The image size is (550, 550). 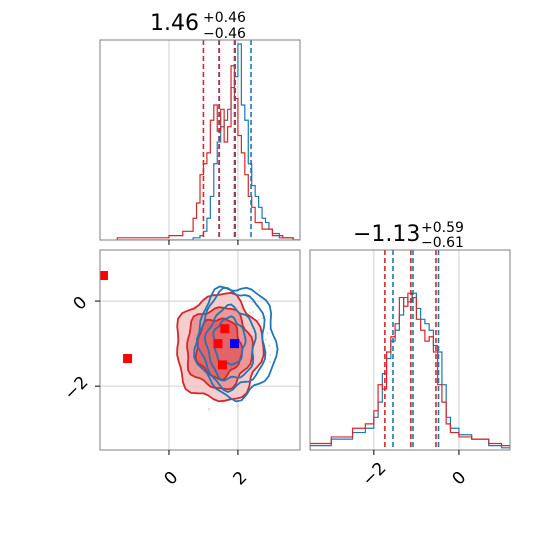 What do you see at coordinates (224, 18) in the screenshot?
I see `title-param1-upper: +0.46` at bounding box center [224, 18].